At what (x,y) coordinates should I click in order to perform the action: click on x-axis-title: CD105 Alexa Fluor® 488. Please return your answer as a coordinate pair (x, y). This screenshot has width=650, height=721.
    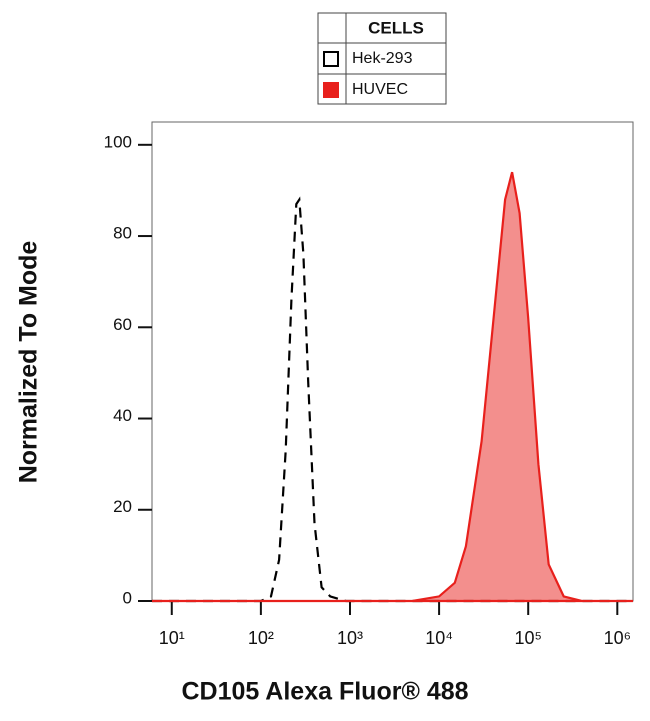
    Looking at the image, I should click on (324, 692).